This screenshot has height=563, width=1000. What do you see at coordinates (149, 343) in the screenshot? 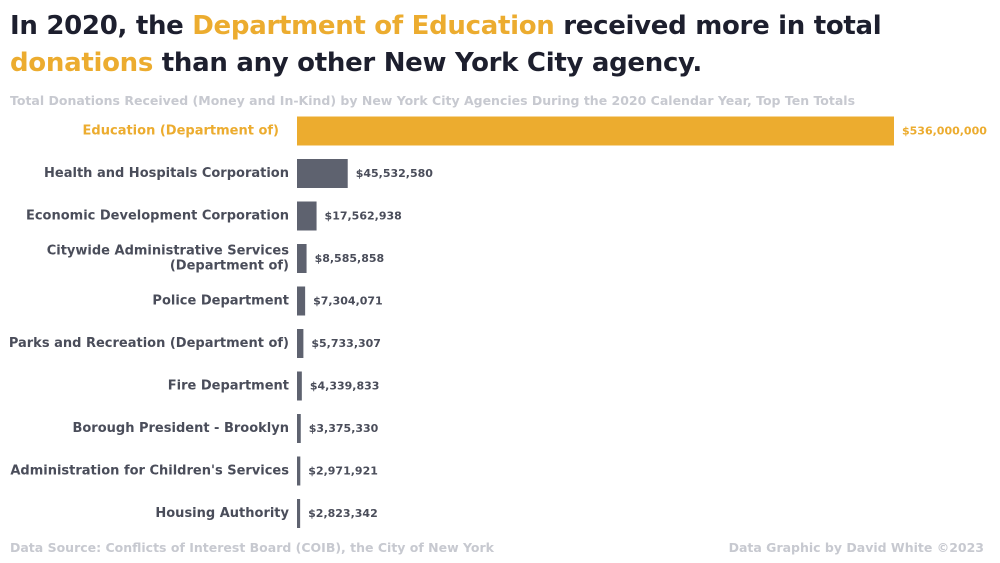
I see `category-label-5: Parks and Recreation (Department of)` at bounding box center [149, 343].